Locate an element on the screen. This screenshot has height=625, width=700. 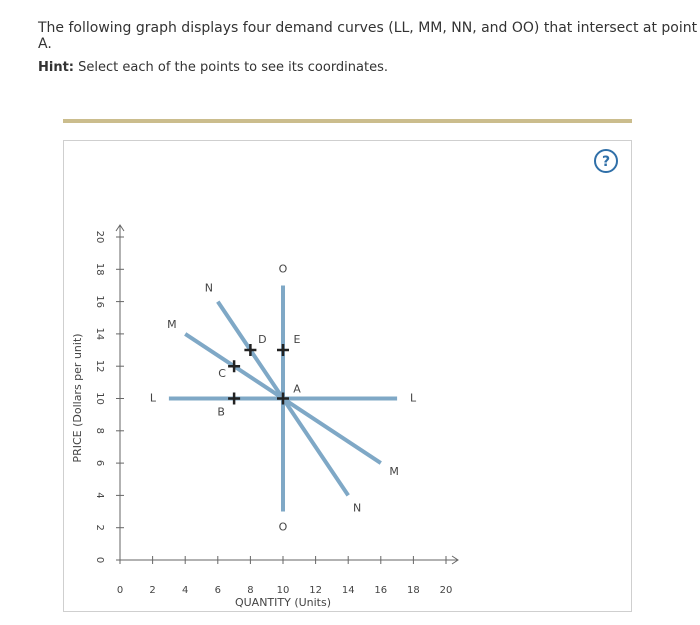
point-label: D is located at coordinates (262, 339).